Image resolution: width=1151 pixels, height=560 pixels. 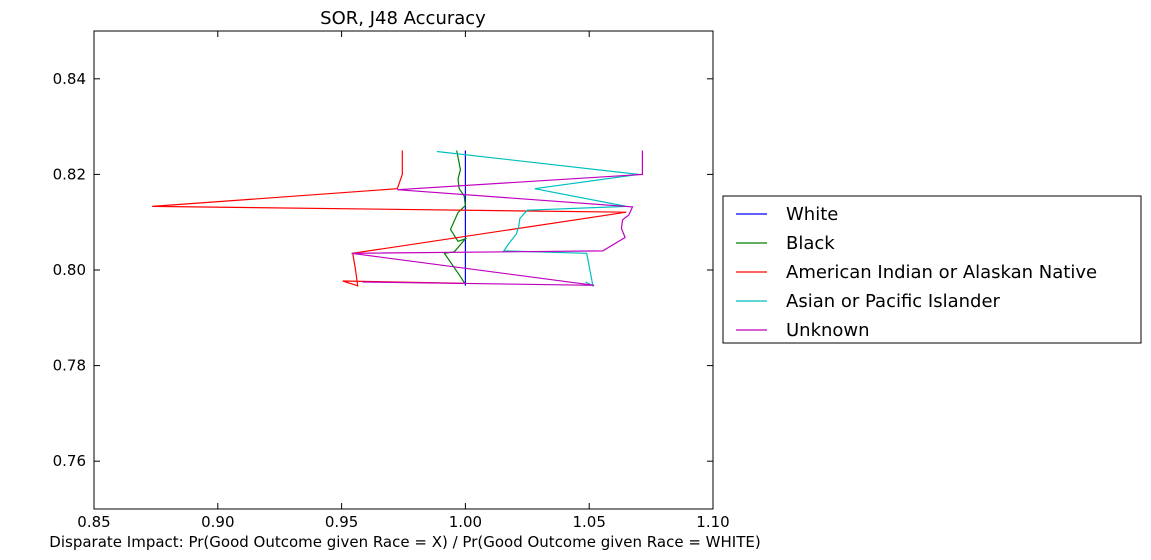 I want to click on x-tick-label: 1.05, so click(x=588, y=522).